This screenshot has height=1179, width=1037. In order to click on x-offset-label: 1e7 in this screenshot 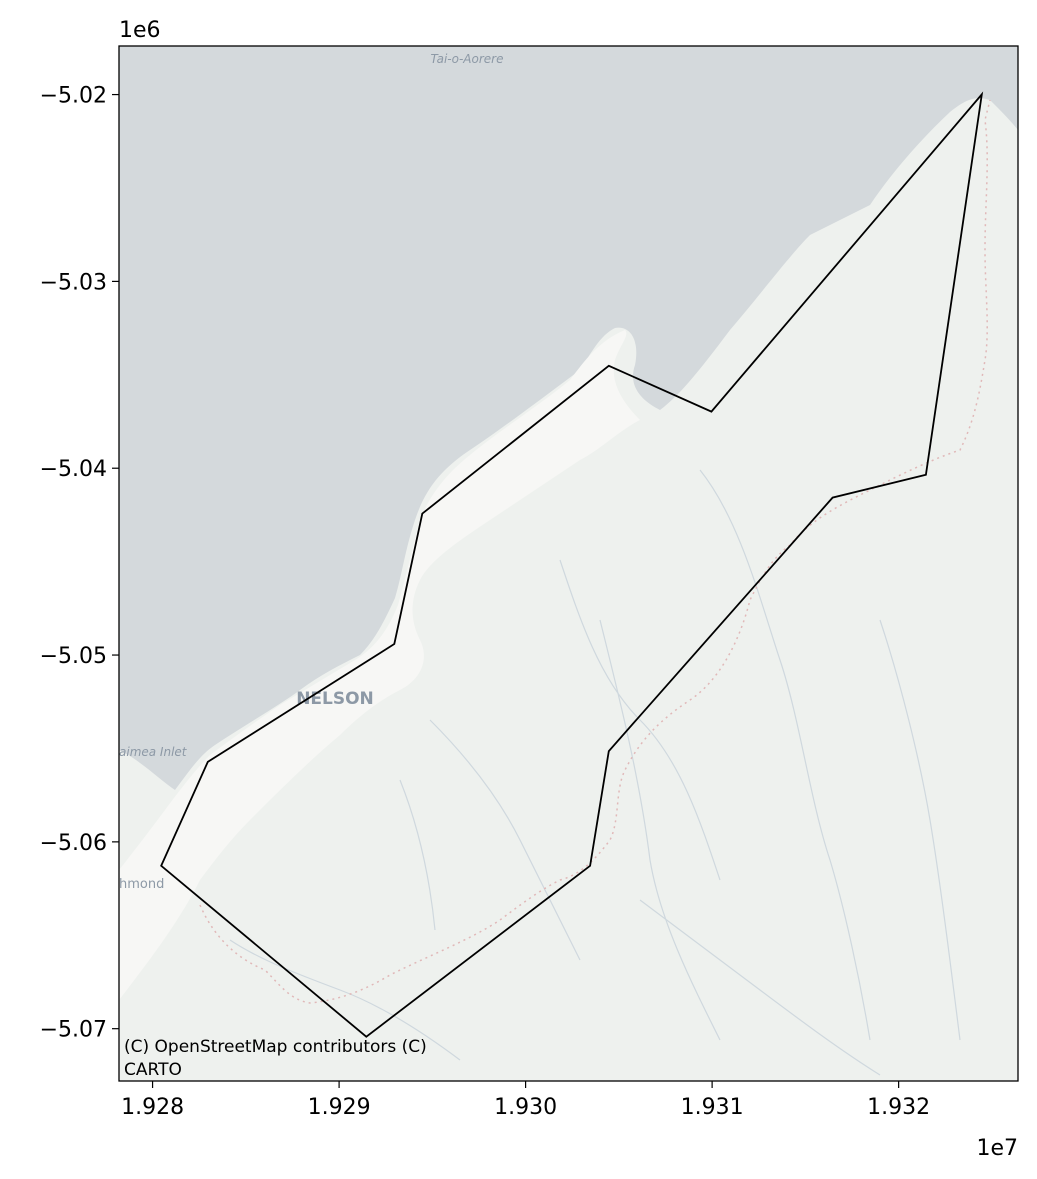, I will do `click(997, 1148)`.